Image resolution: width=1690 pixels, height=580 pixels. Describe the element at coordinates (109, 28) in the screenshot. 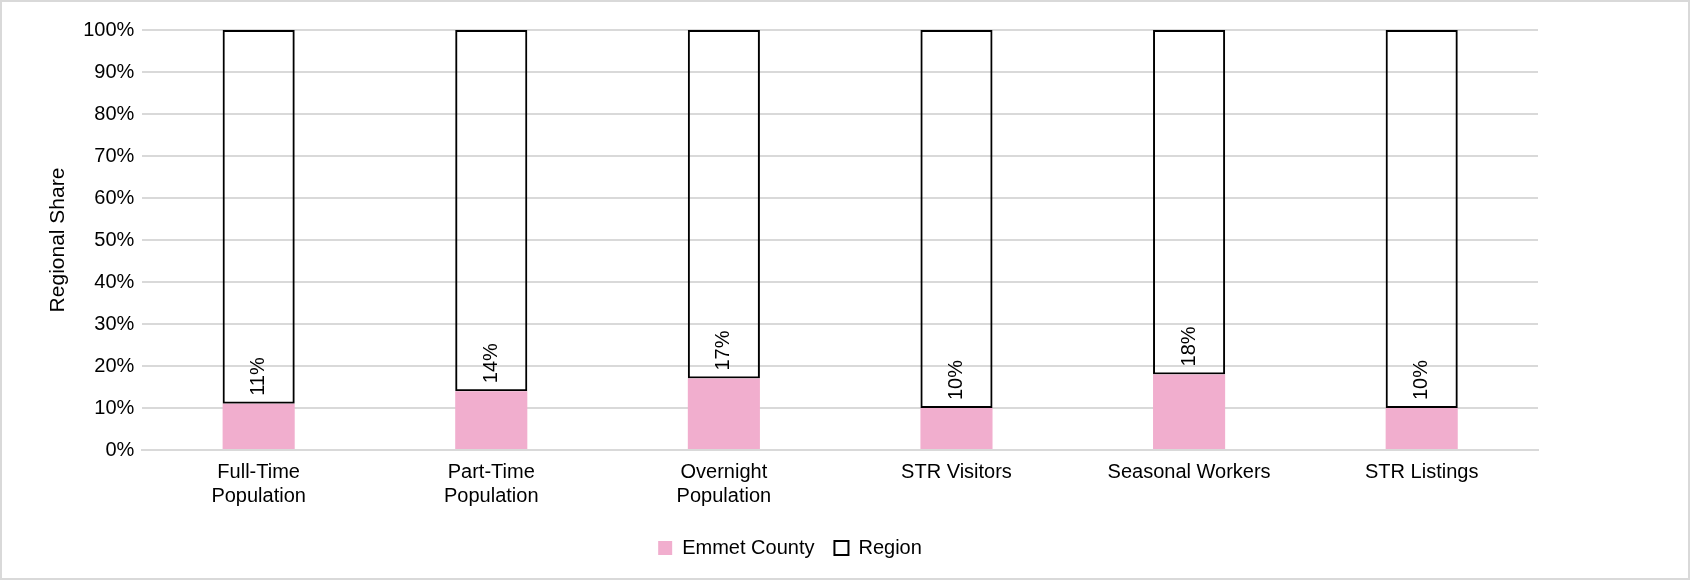

I see `y-tick-label: 100%` at that location.